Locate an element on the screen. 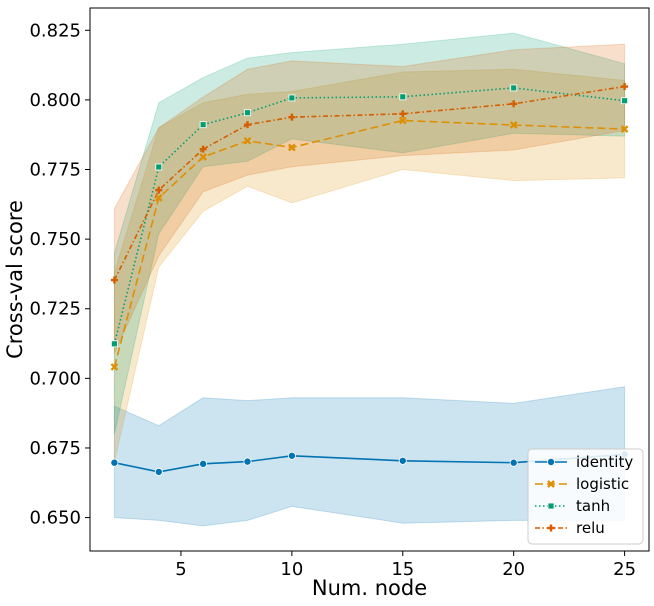 This screenshot has width=654, height=606. legend-item-relu: relu is located at coordinates (570, 528).